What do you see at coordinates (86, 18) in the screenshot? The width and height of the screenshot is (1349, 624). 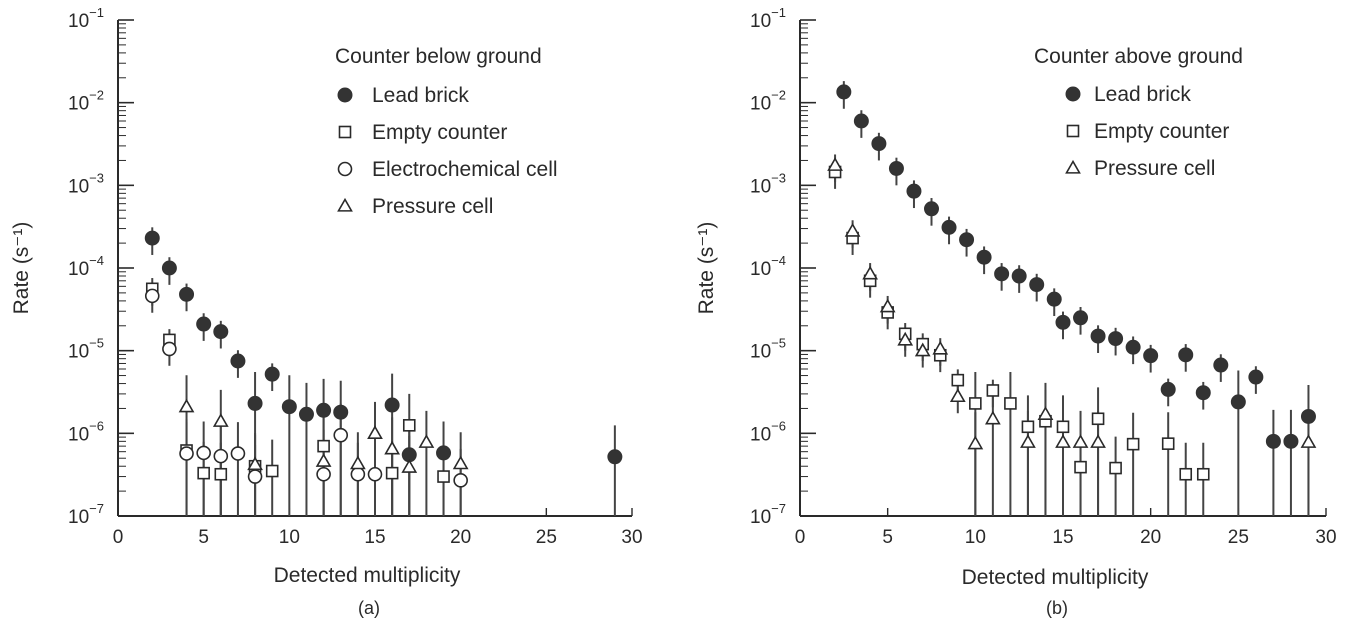 I see `panel-a-y-tick-label: 10⁻¹` at bounding box center [86, 18].